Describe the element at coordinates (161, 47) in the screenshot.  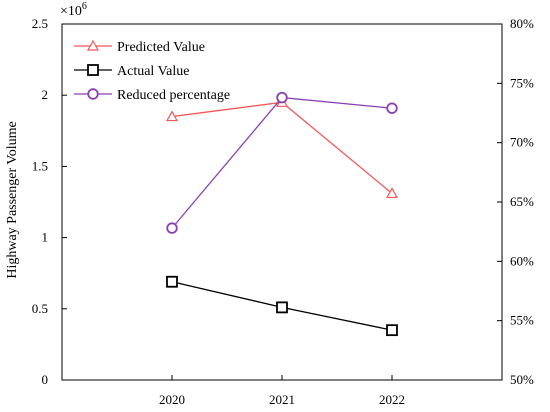
I see `legend-label-predicted-value: Predicted Value` at that location.